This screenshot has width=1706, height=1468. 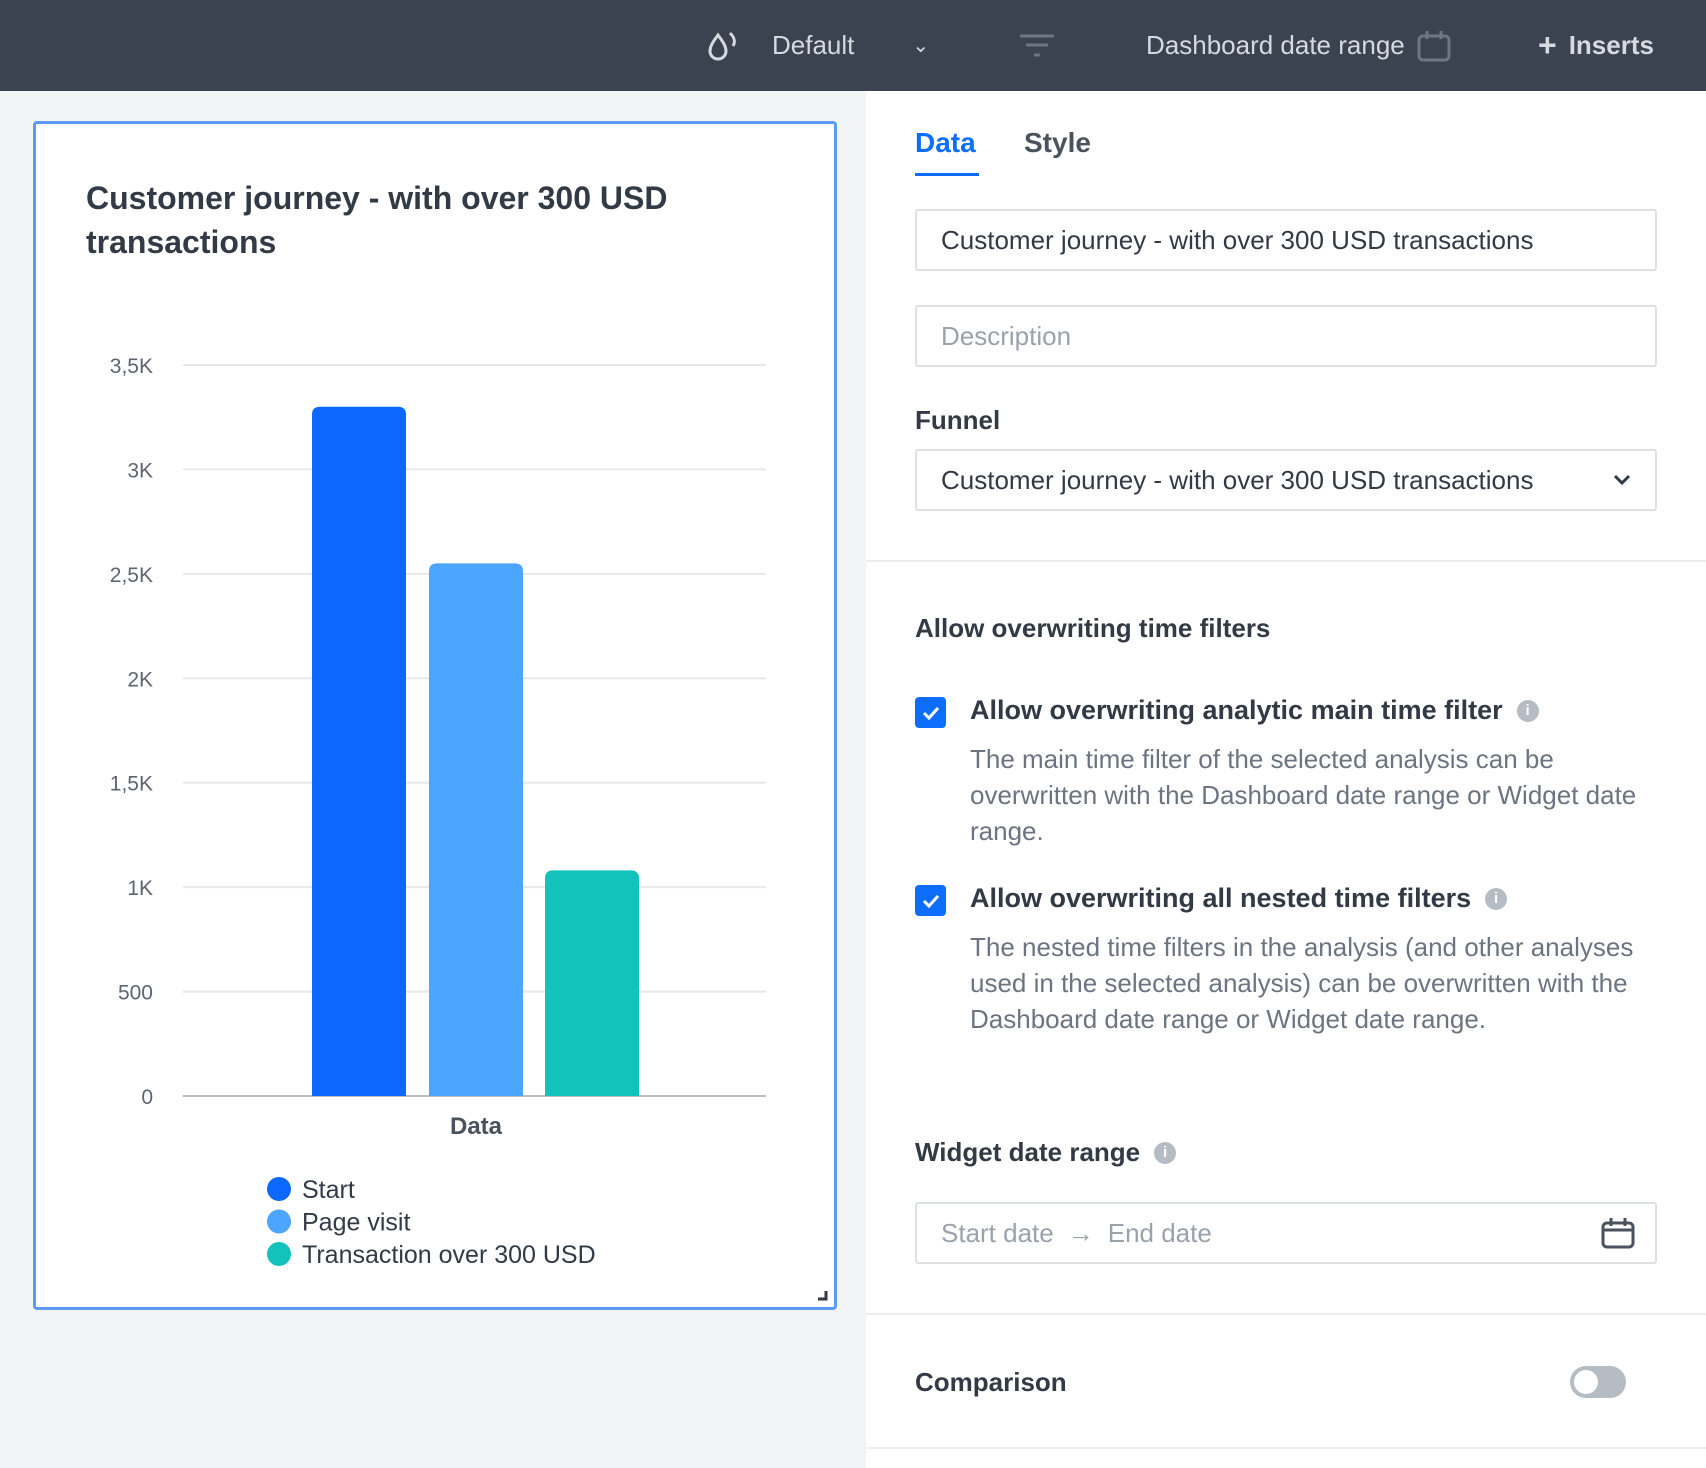 I want to click on widget-date-range-row: Widget date range i, so click(x=1046, y=1152).